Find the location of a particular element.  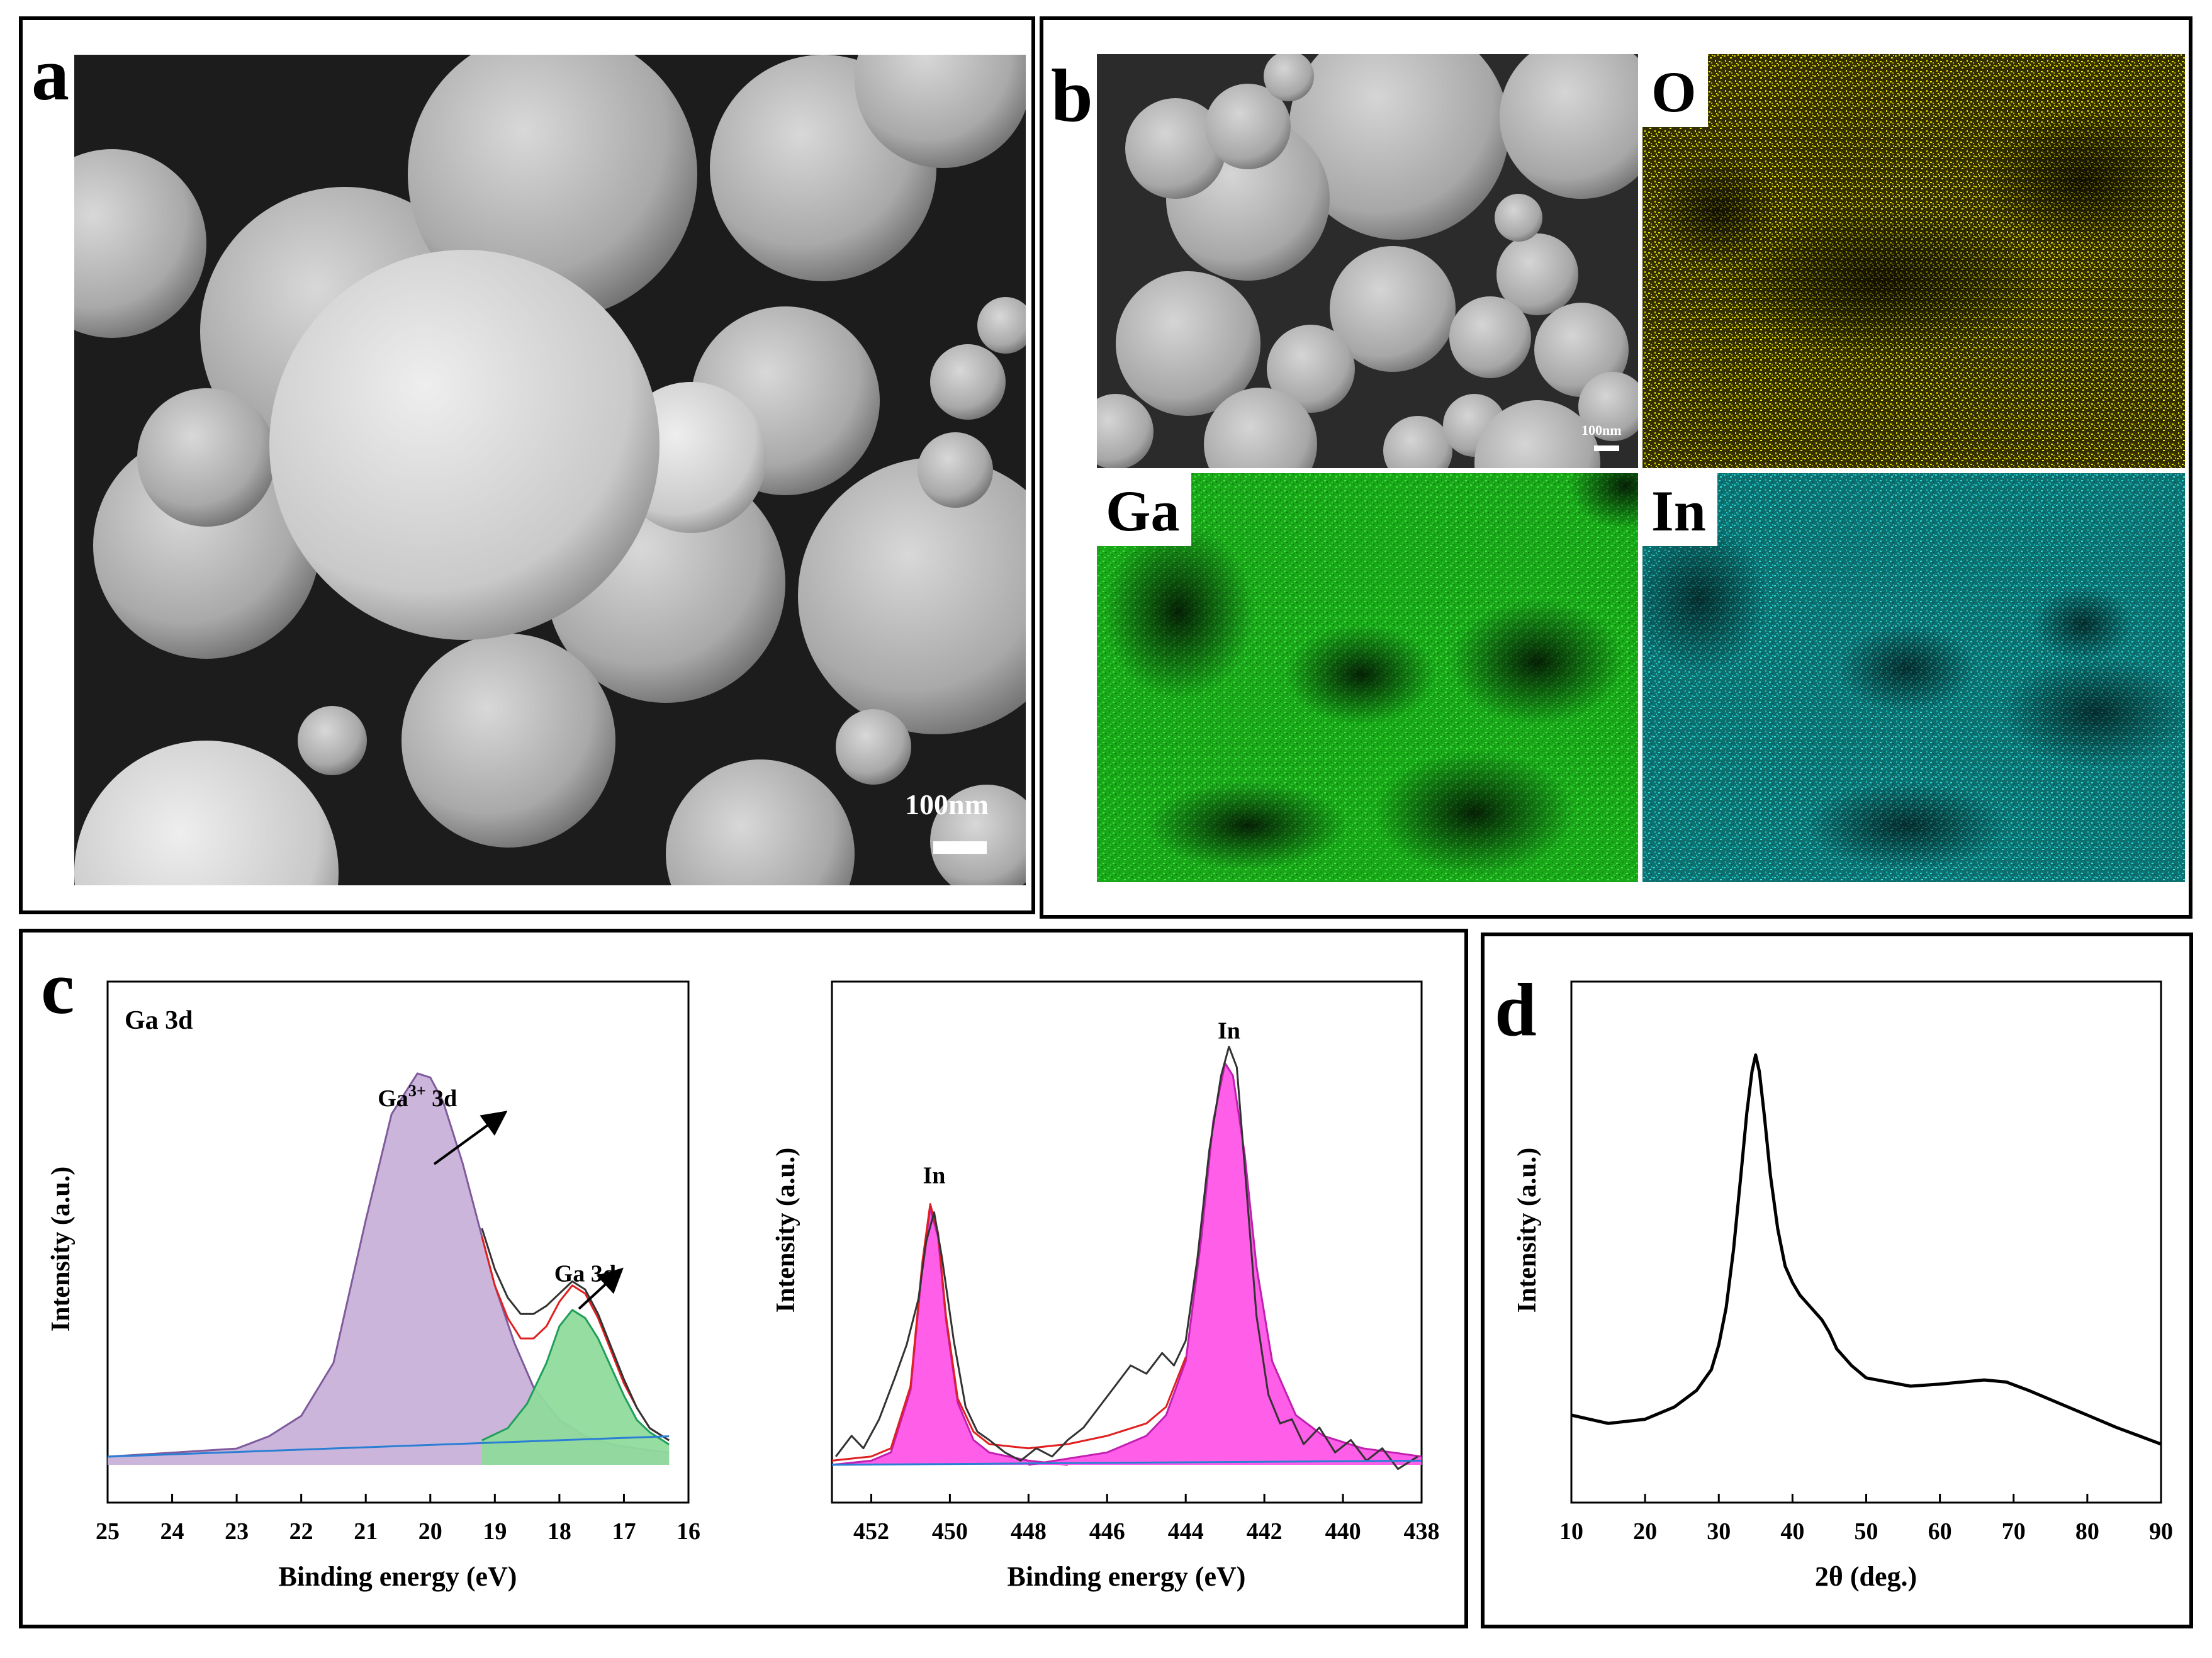

xps-in-x-tick-label-0: 452 is located at coordinates (871, 1531).